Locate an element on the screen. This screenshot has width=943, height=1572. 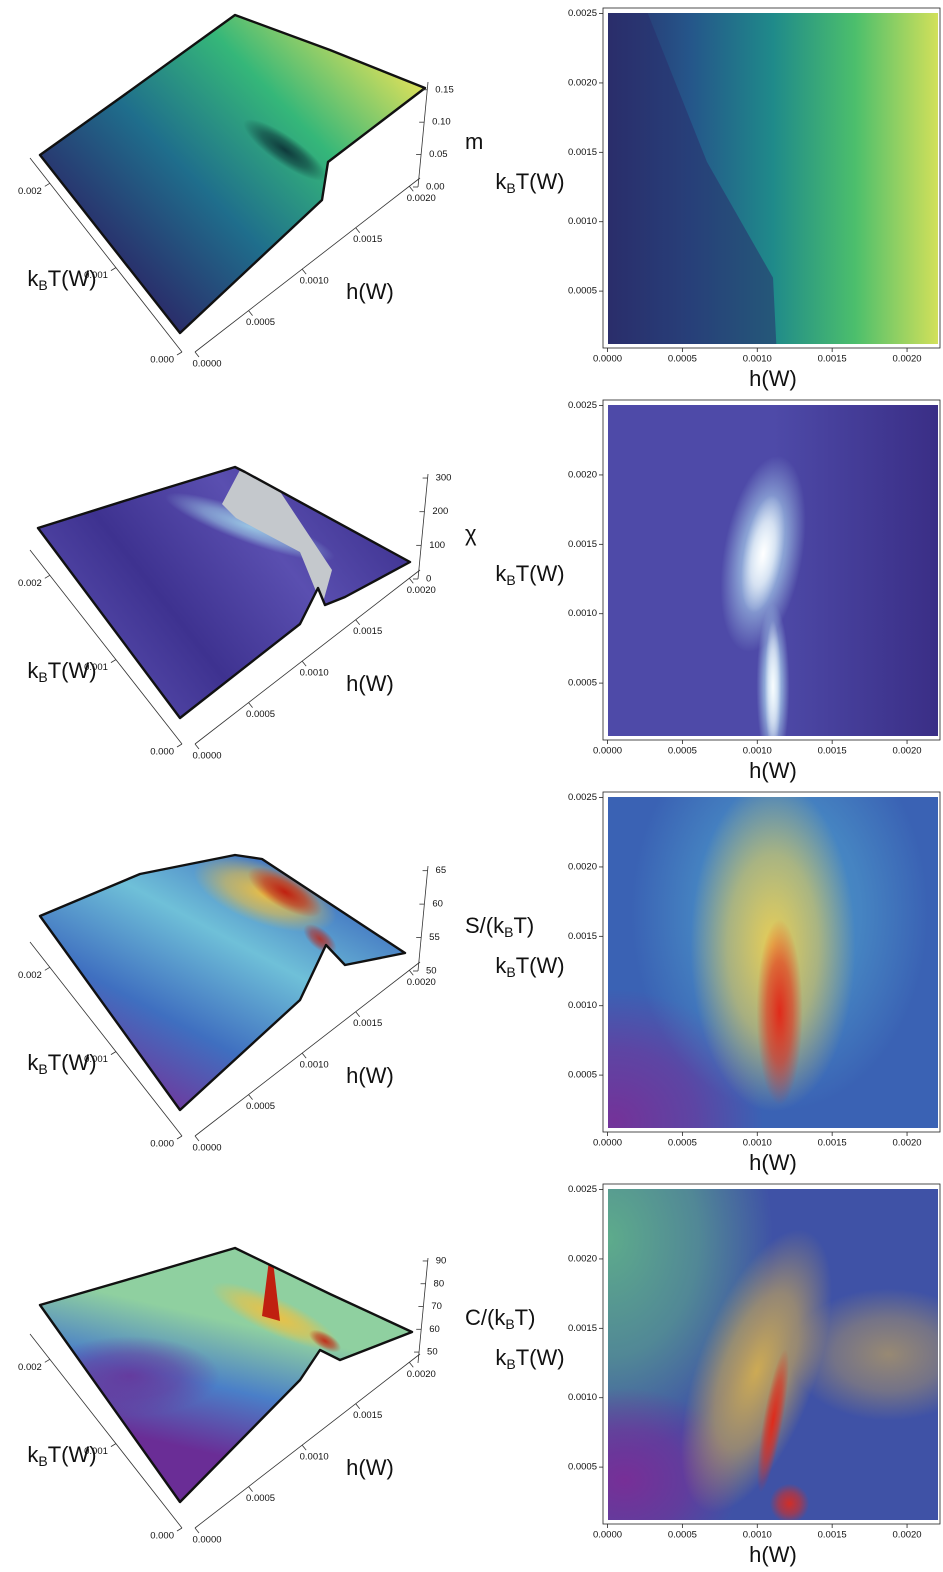
surface-patch is located at coordinates (224, 592).